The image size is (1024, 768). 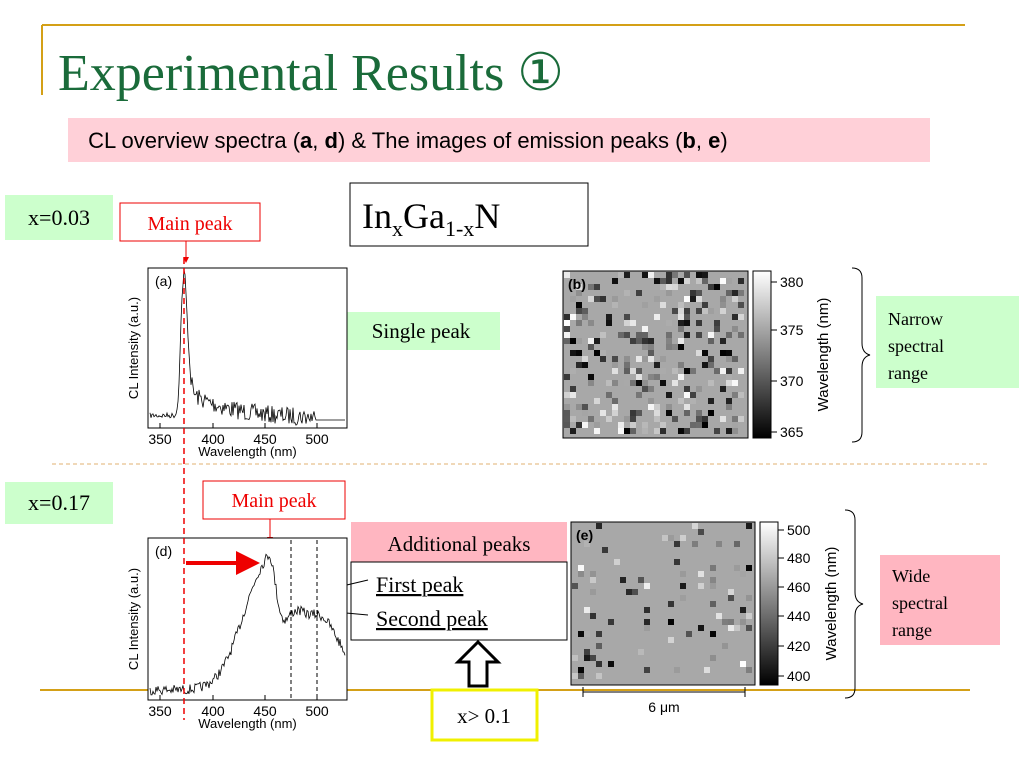 What do you see at coordinates (274, 500) in the screenshot?
I see `main-peak-box` at bounding box center [274, 500].